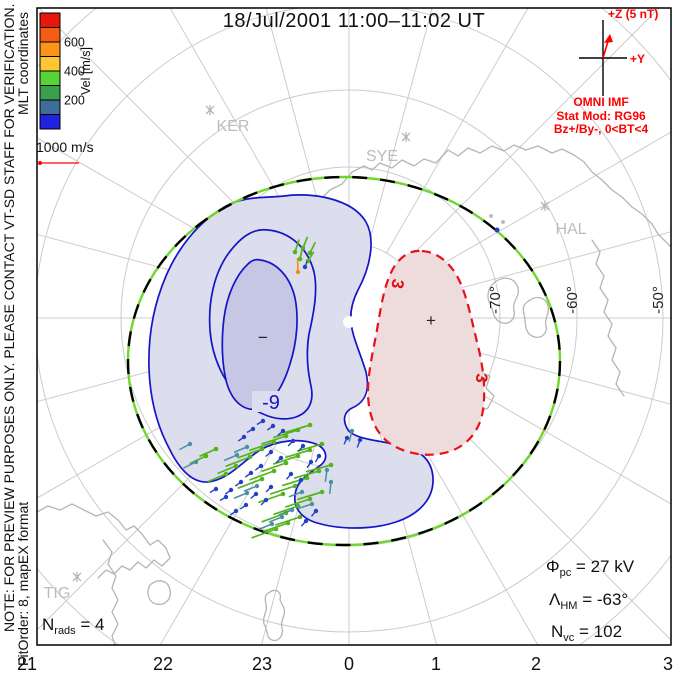 The width and height of the screenshot is (680, 674). Describe the element at coordinates (608, 38) in the screenshot. I see `imf-vector-arrowhead` at that location.